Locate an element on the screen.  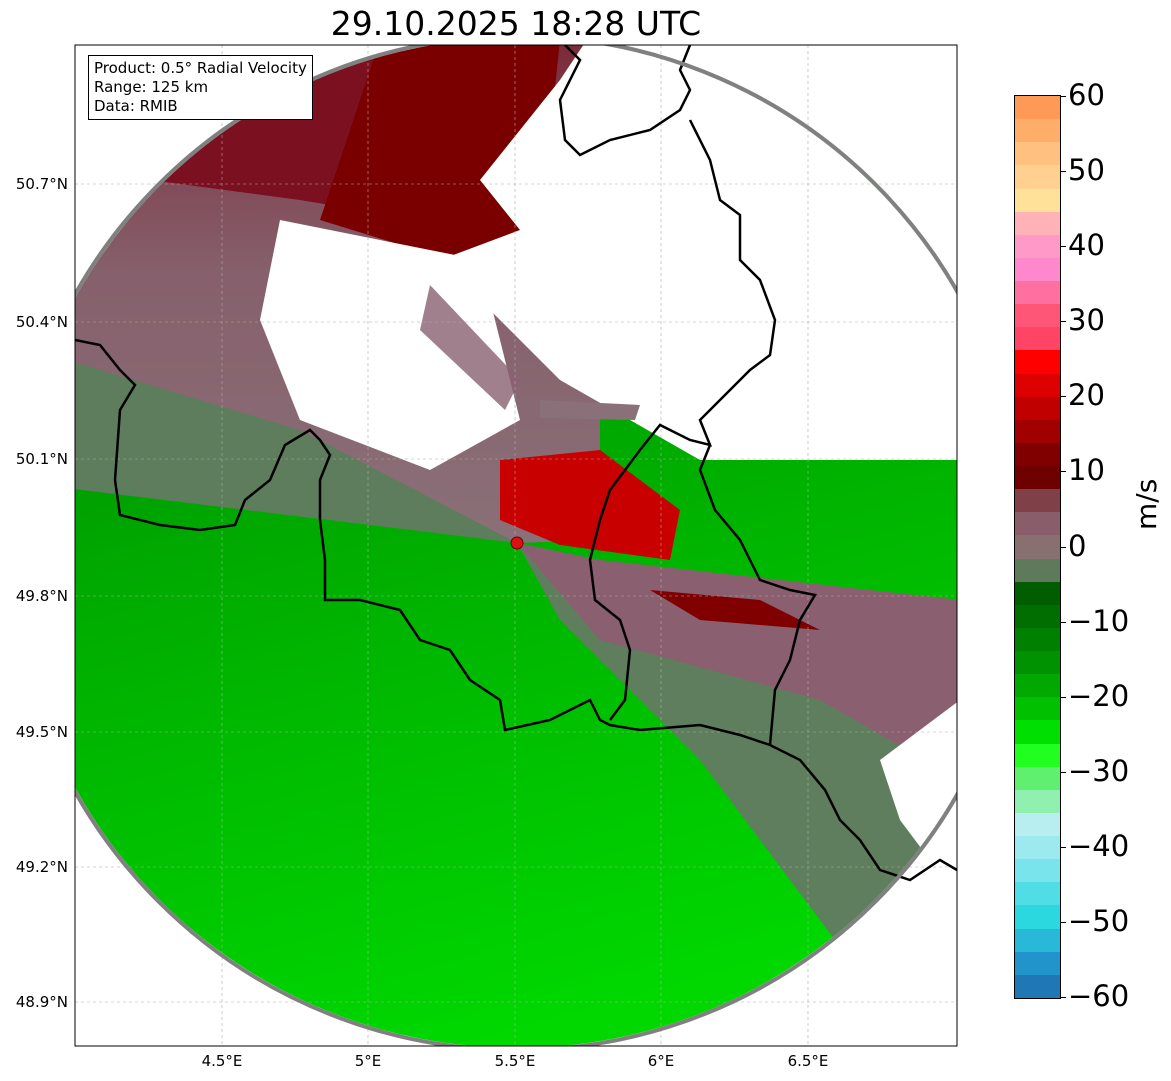
lat-tick-label: 50.4°N is located at coordinates (41, 322).